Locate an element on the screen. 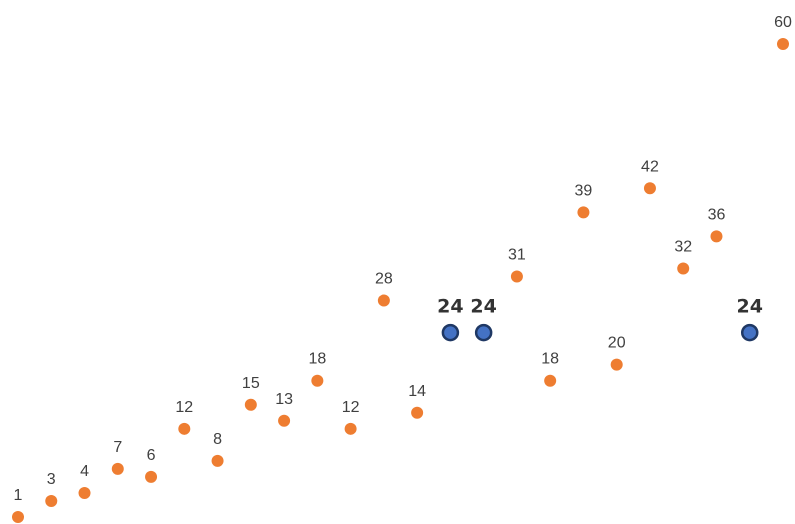  data-label: 32 is located at coordinates (683, 246).